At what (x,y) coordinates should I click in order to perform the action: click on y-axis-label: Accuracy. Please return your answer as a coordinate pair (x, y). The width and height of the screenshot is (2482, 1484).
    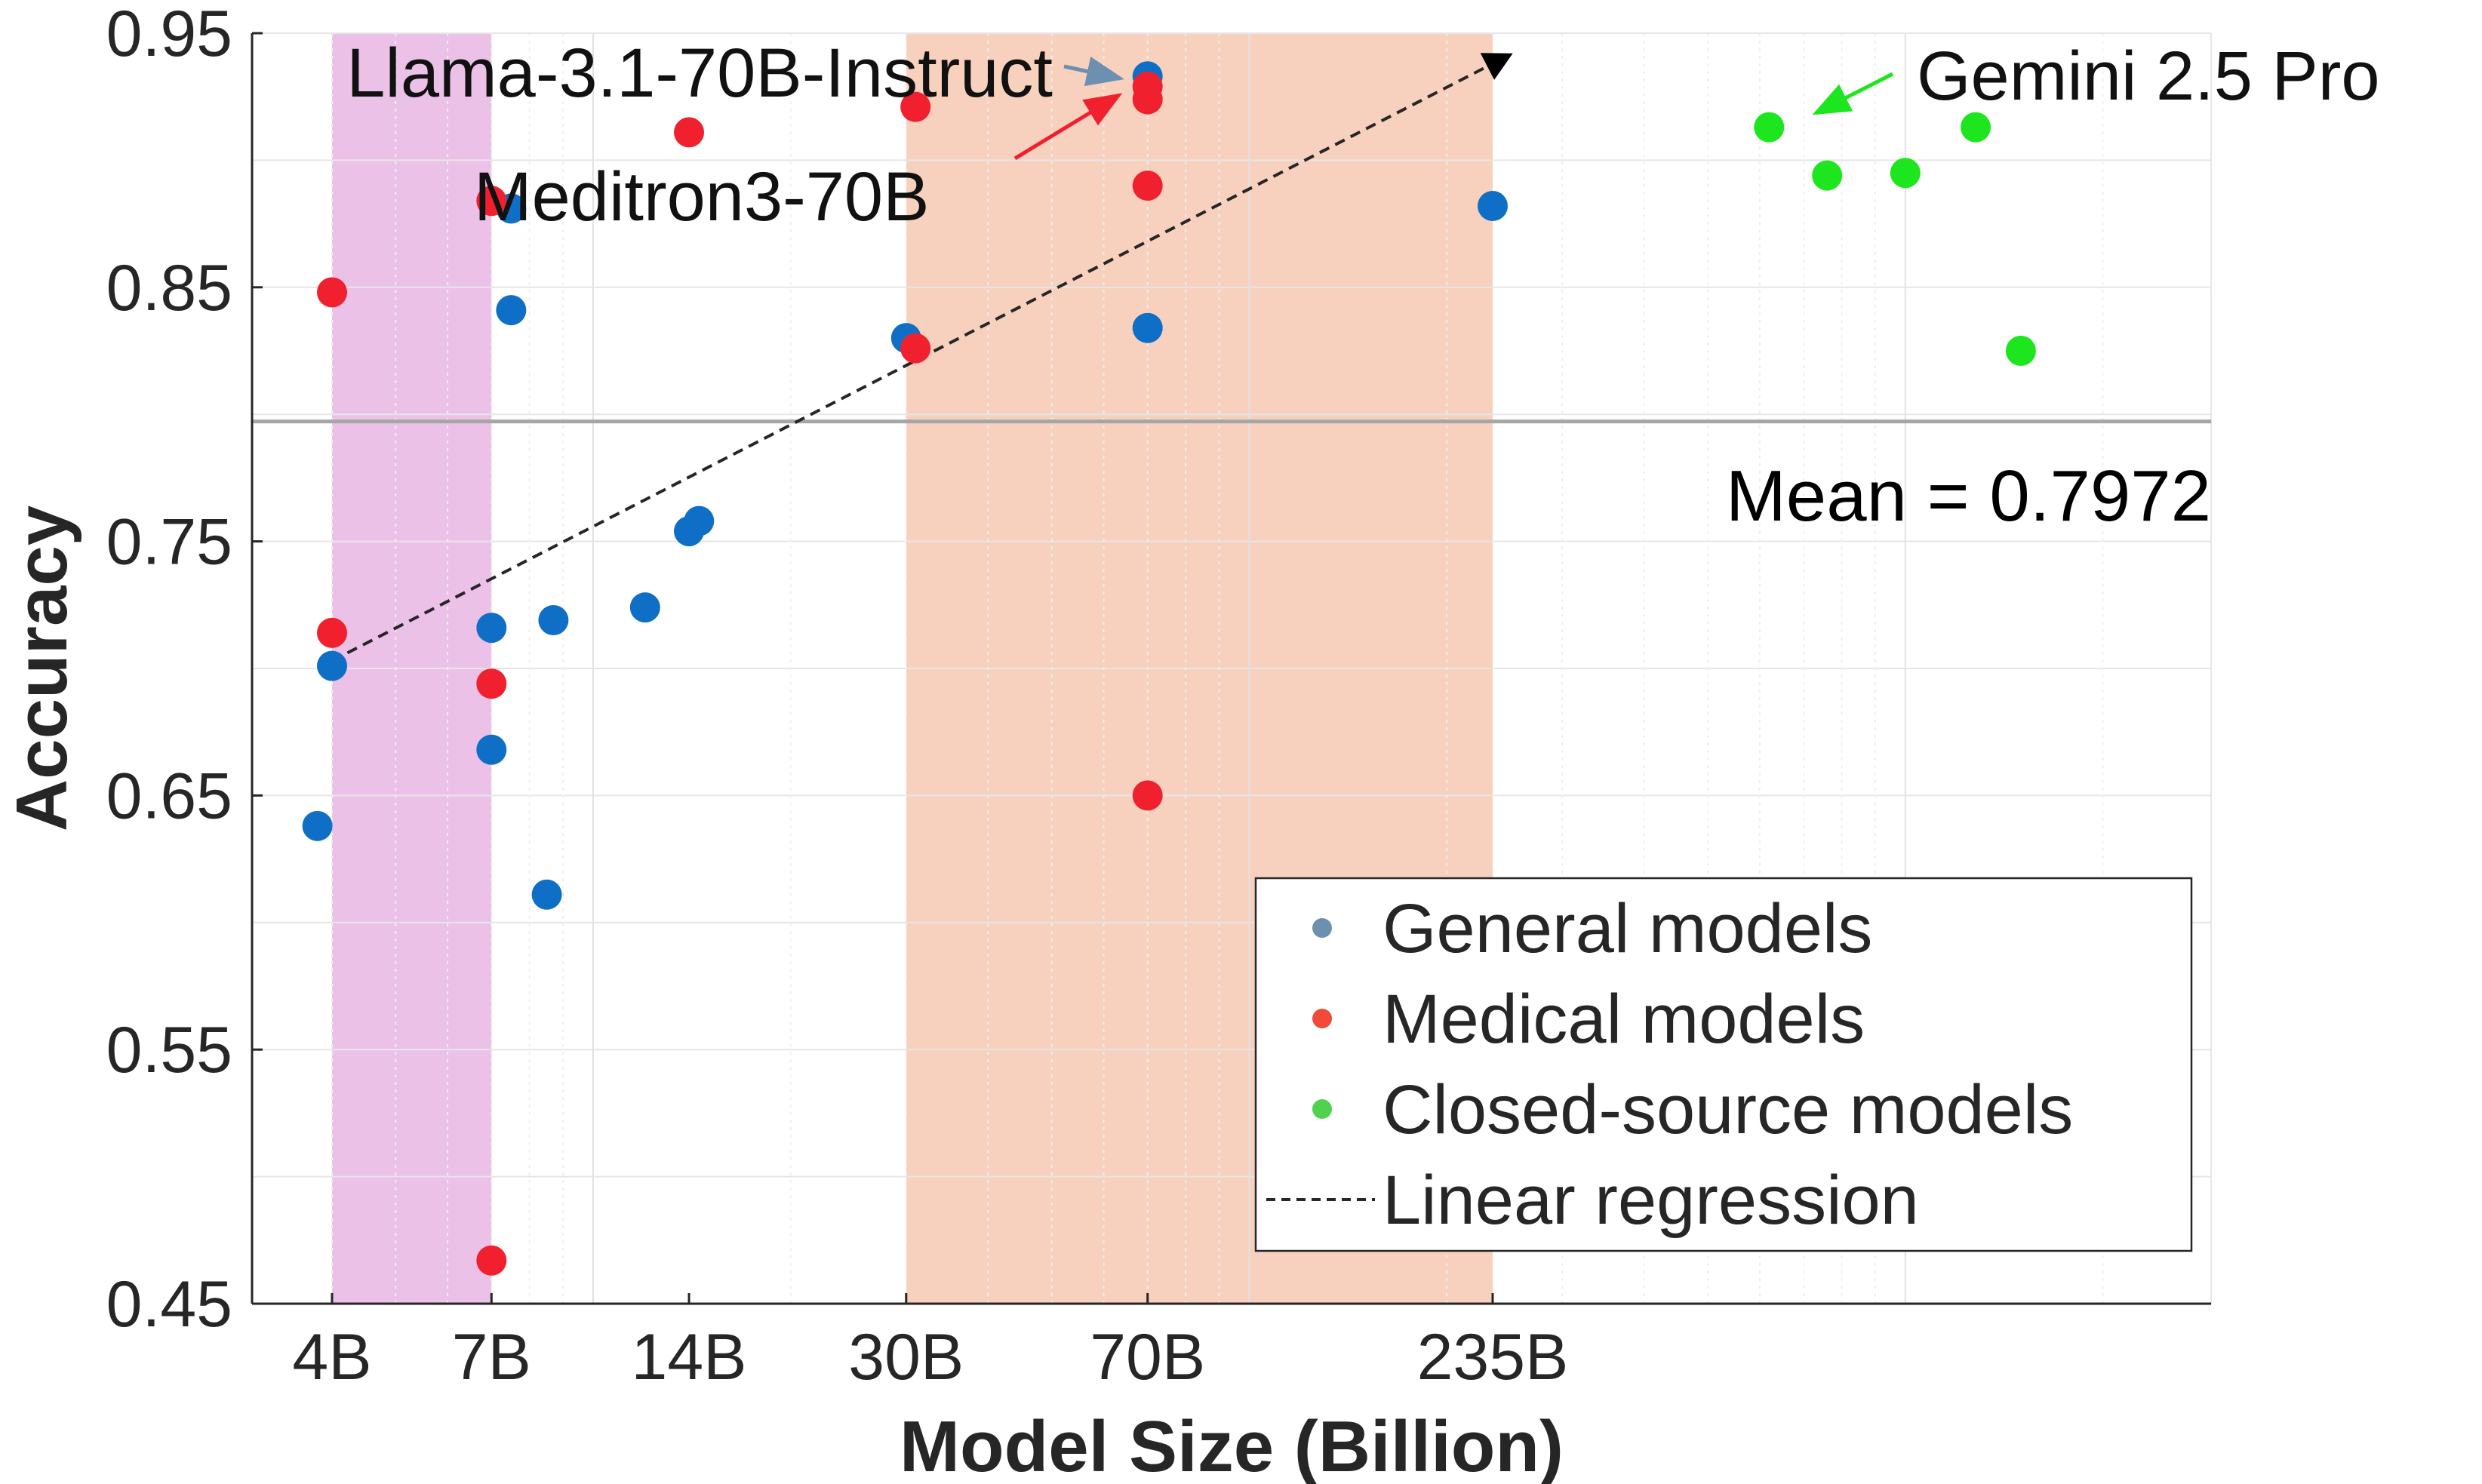
    Looking at the image, I should click on (42, 668).